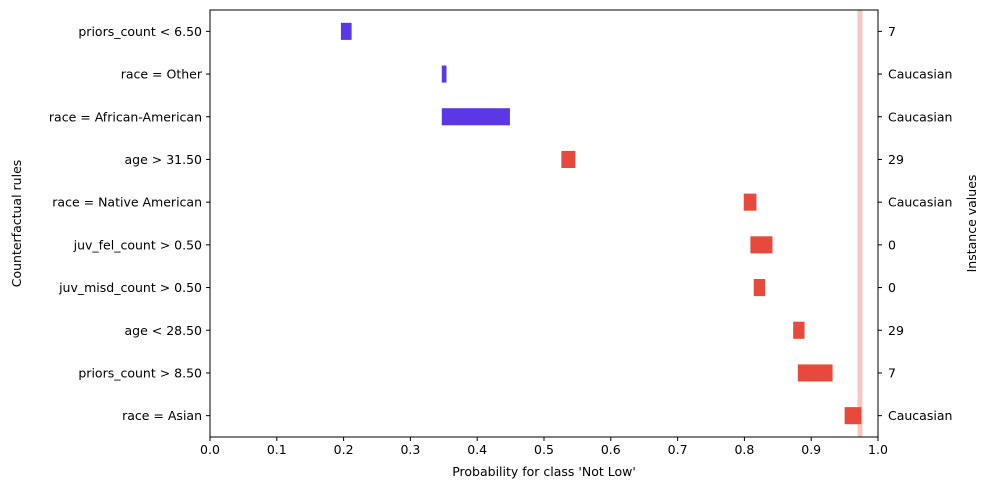 This screenshot has width=990, height=490. What do you see at coordinates (544, 471) in the screenshot?
I see `x-axis-label: Probability for class 'Not Low'` at bounding box center [544, 471].